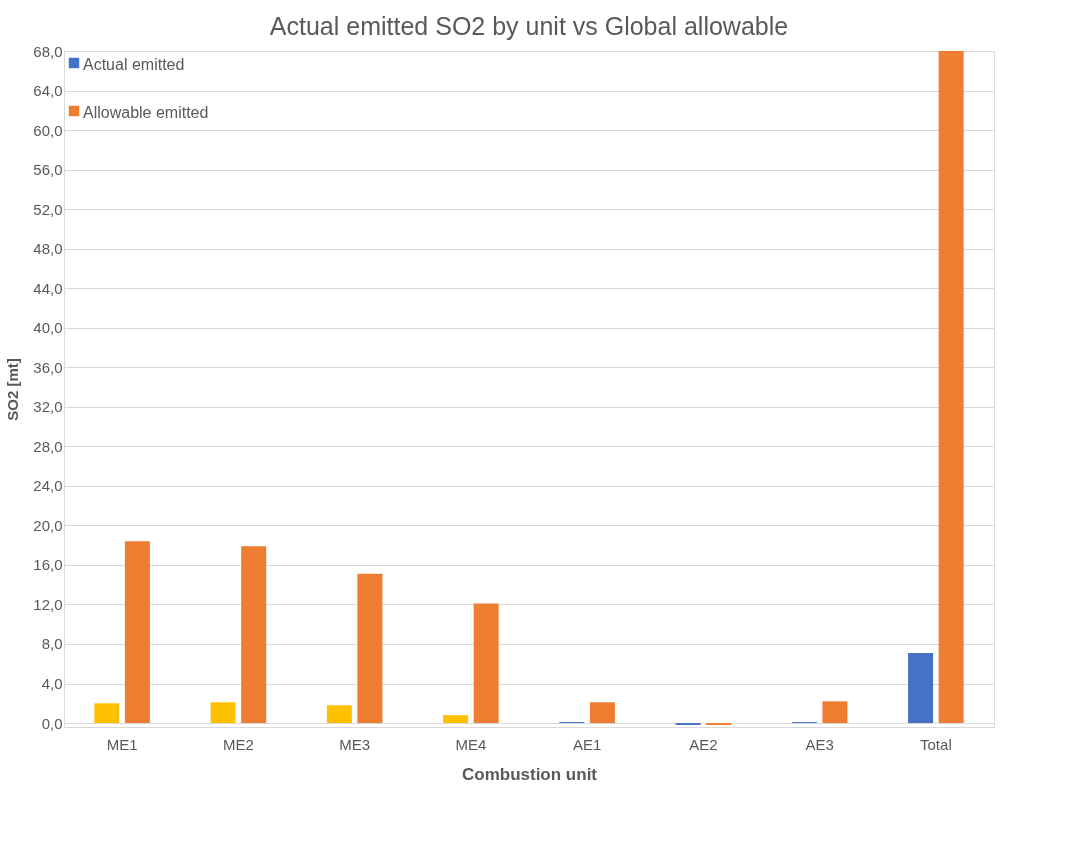 The width and height of the screenshot is (1091, 852). What do you see at coordinates (48, 170) in the screenshot?
I see `y-tick-label: 56,0` at bounding box center [48, 170].